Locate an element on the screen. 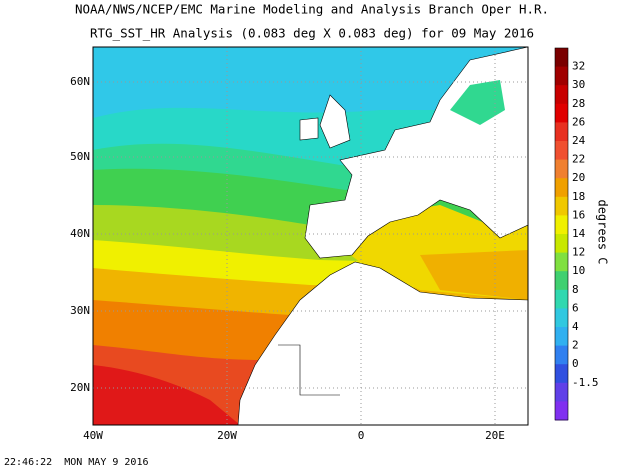 Image resolution: width=624 pixels, height=468 pixels. great-britain is located at coordinates (335, 121).